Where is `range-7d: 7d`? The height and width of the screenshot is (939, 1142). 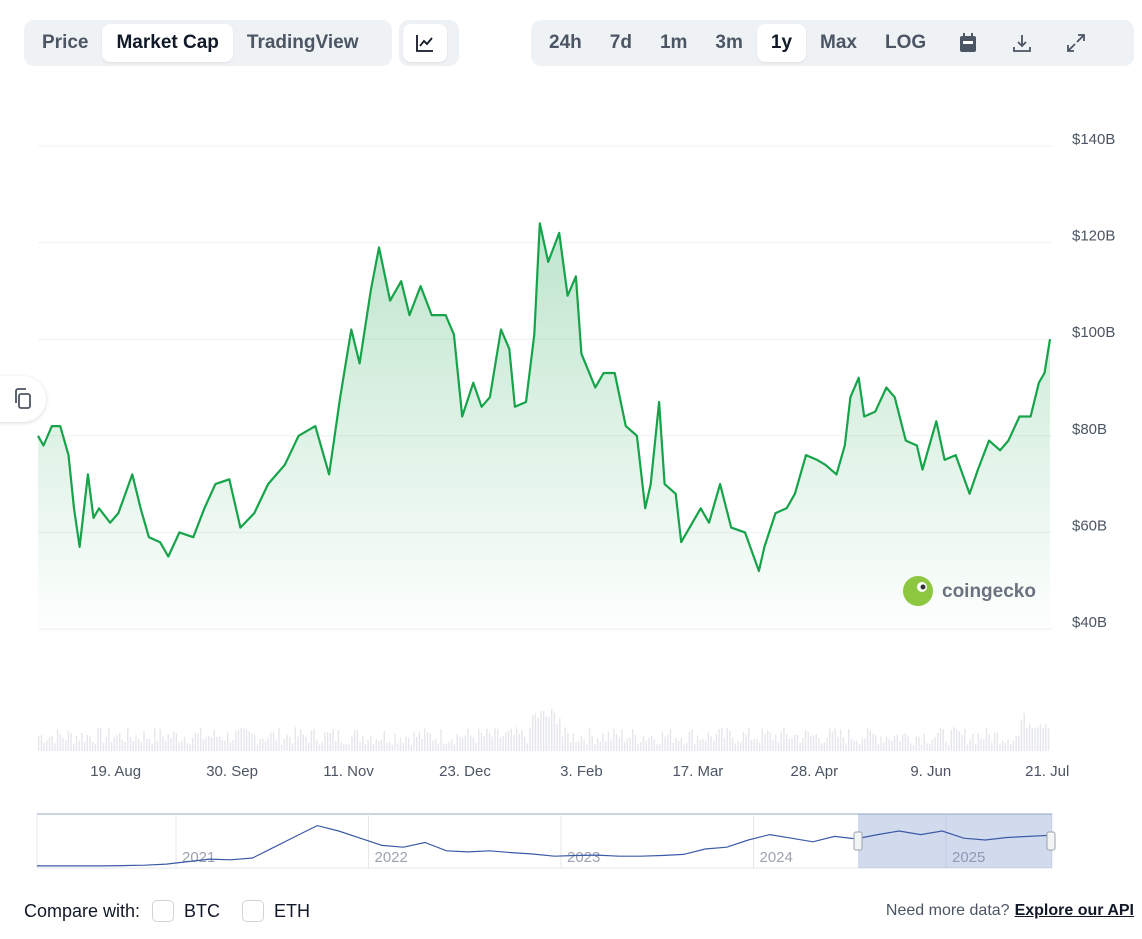 range-7d: 7d is located at coordinates (620, 42).